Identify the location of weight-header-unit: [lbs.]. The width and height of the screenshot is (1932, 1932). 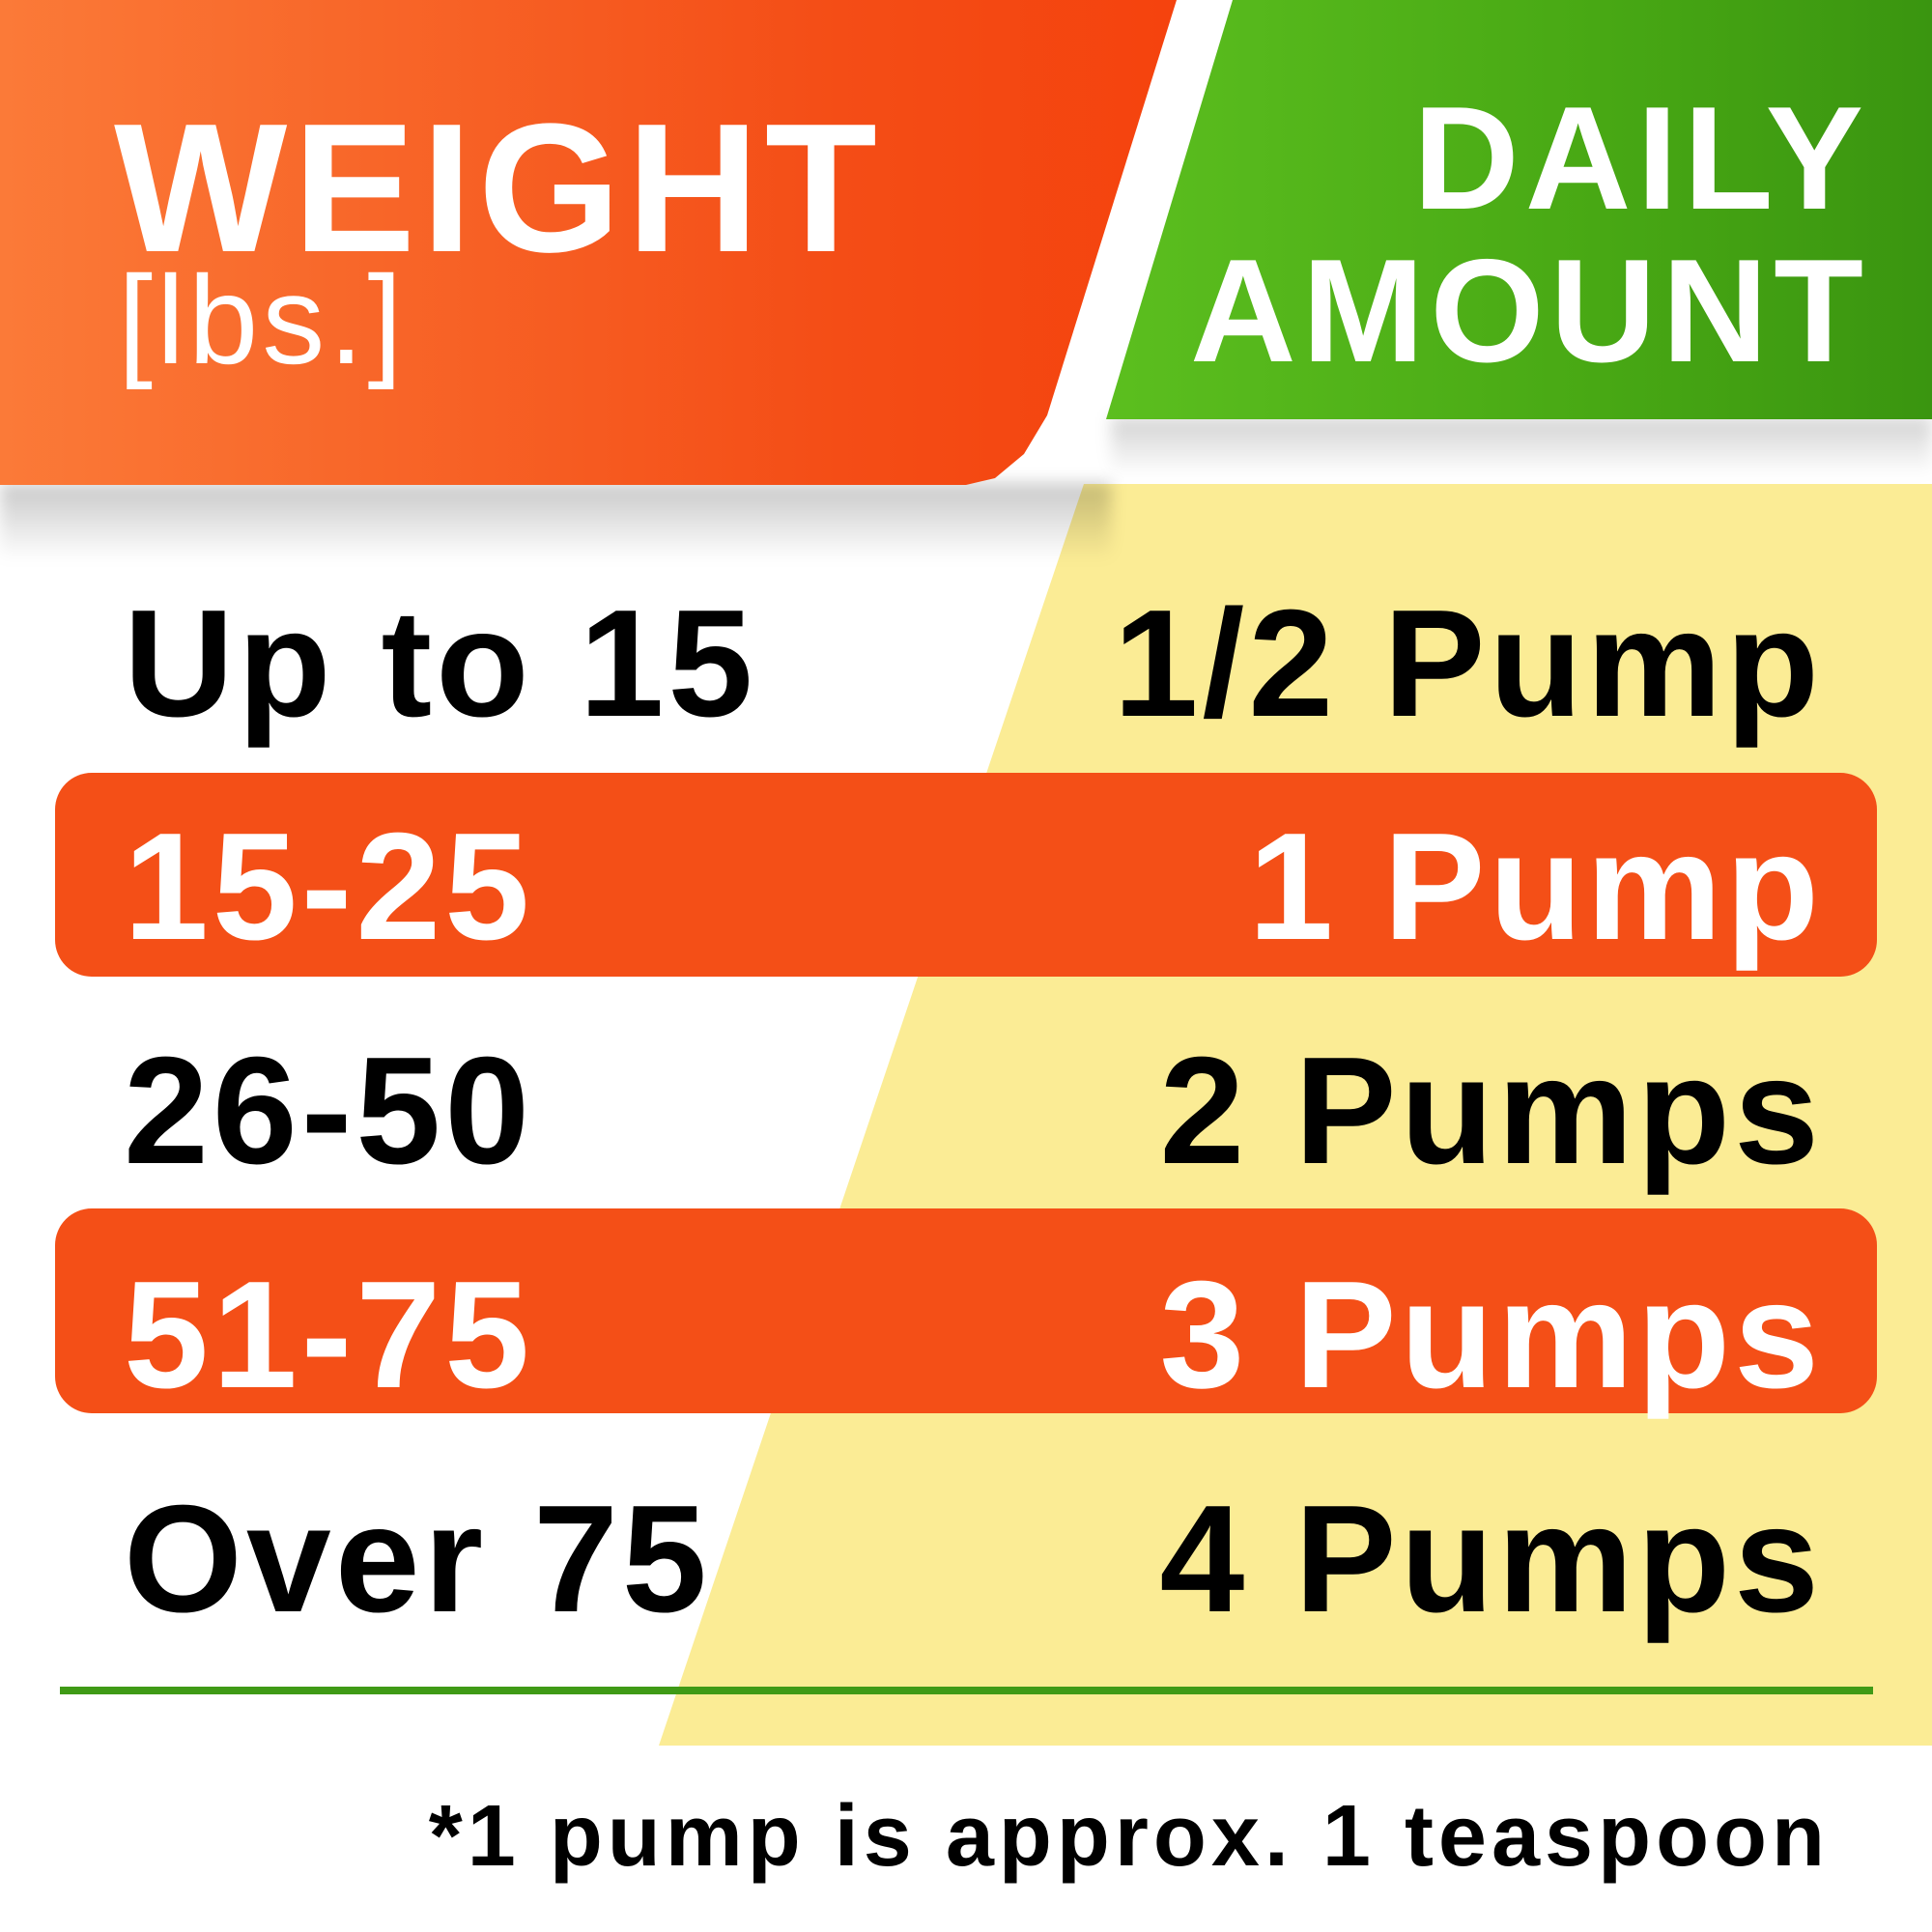
(262, 319).